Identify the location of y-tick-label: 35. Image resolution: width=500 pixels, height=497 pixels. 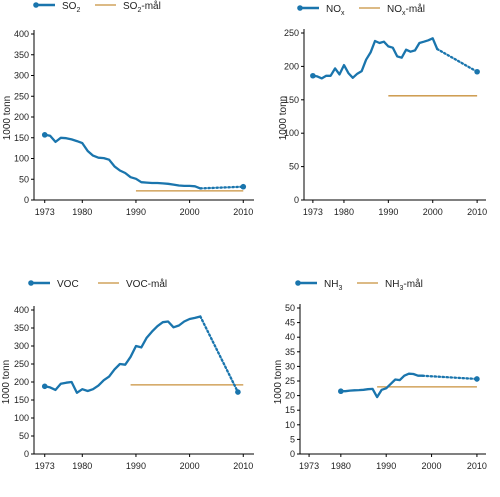
(290, 352).